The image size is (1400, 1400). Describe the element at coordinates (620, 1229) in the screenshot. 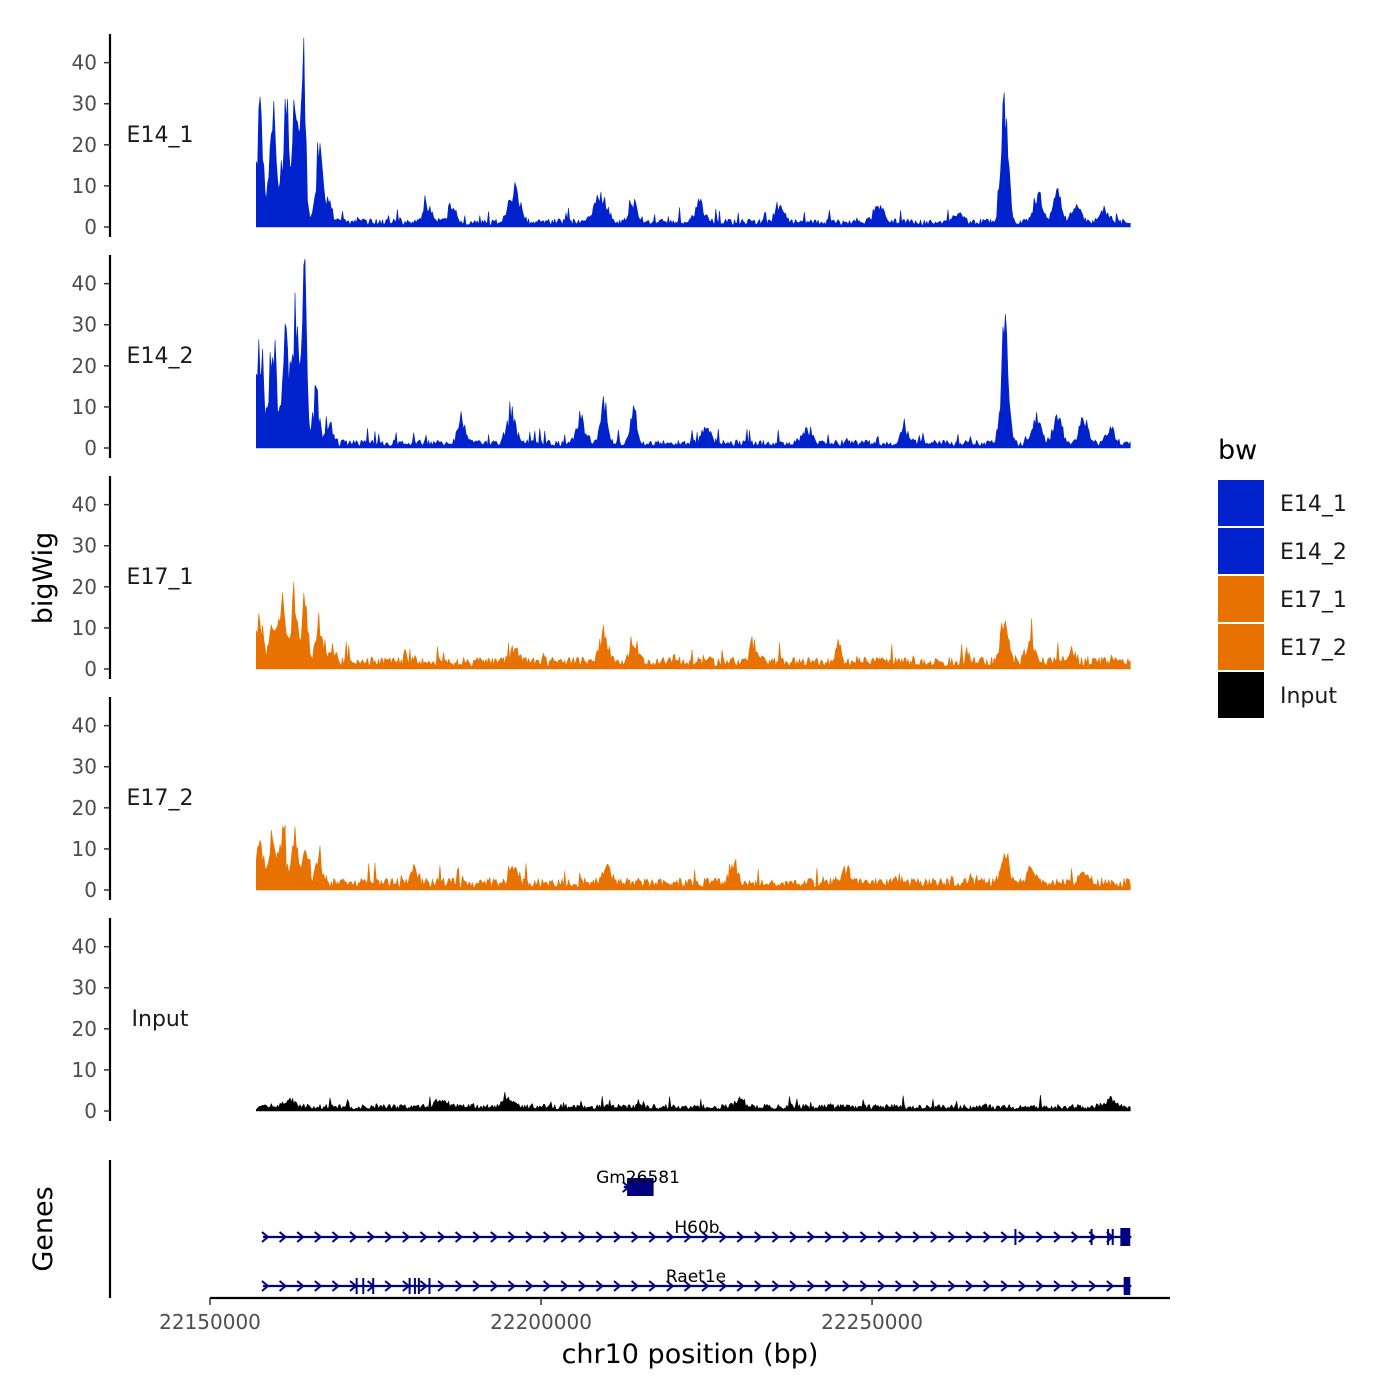

I see `gene-track: Gm26581 H60b Raet1e` at that location.